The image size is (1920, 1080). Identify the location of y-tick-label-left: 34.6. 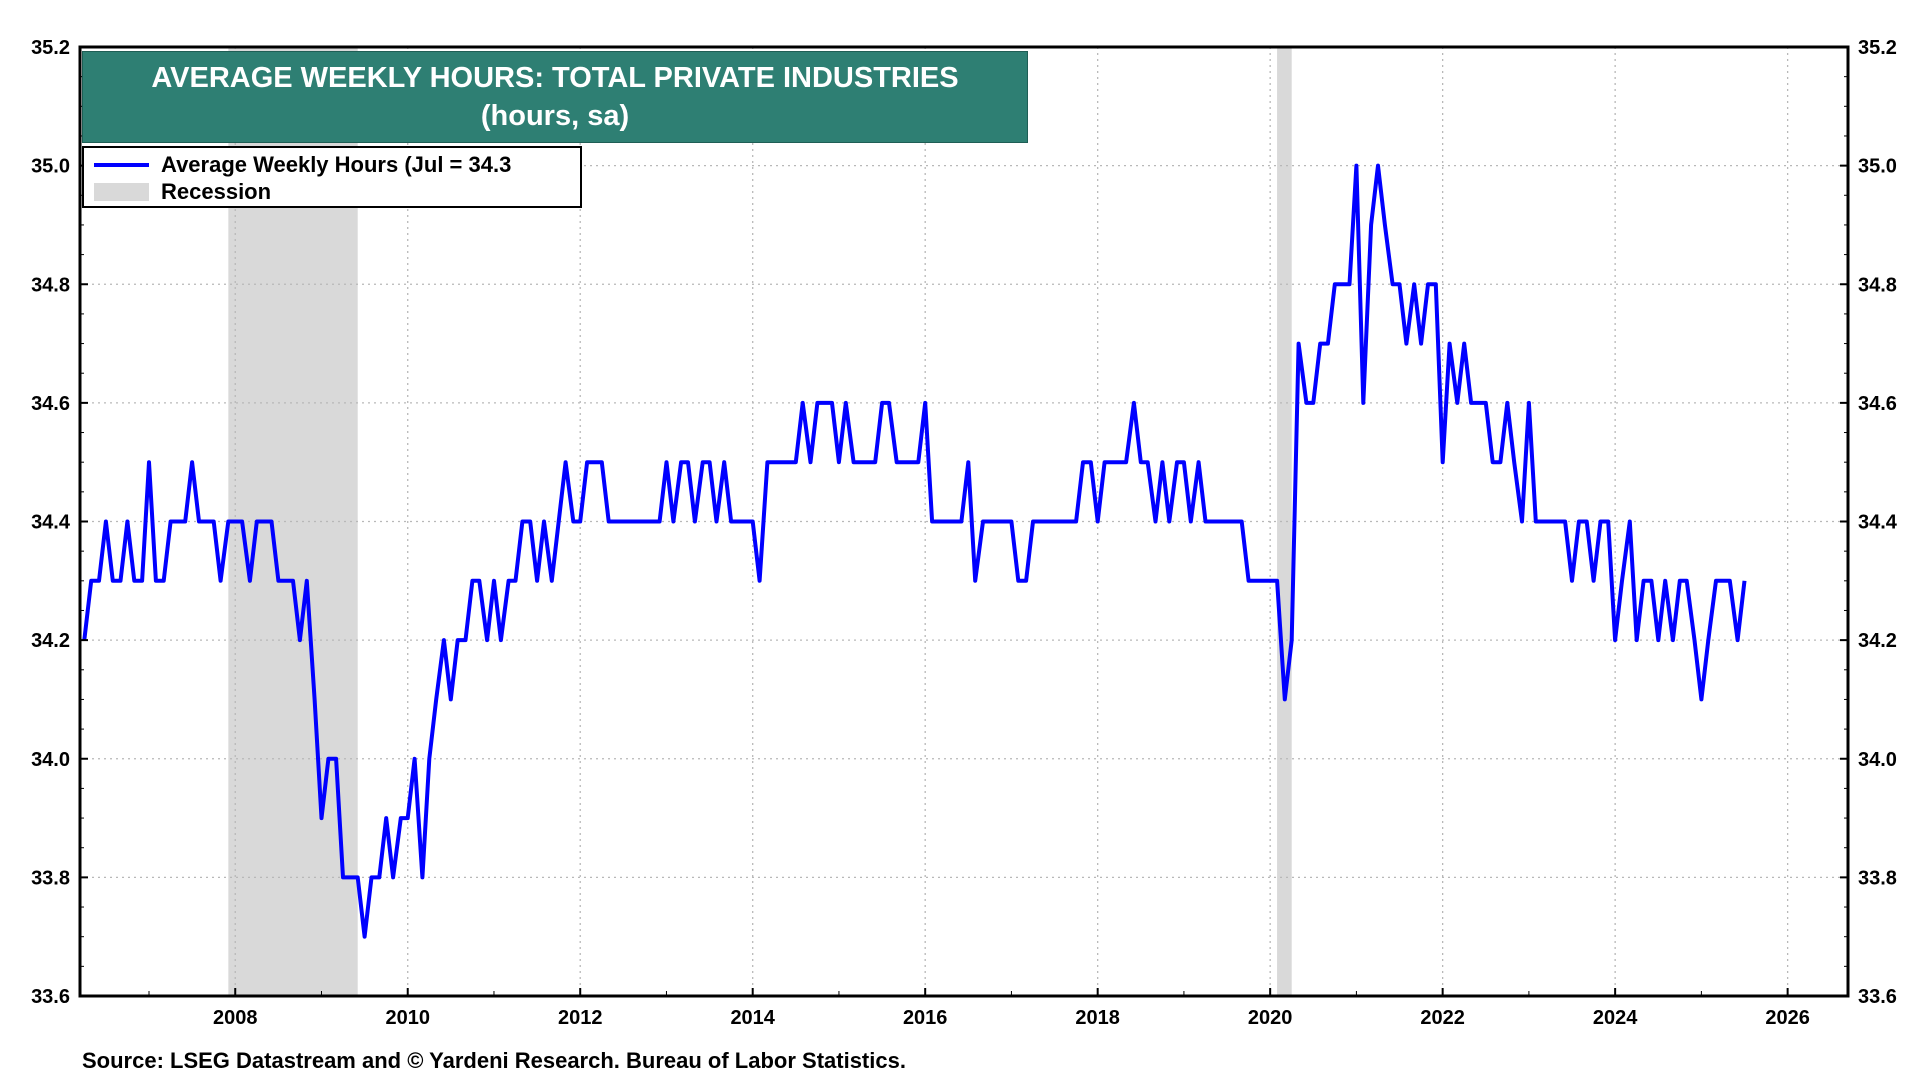
(50, 404).